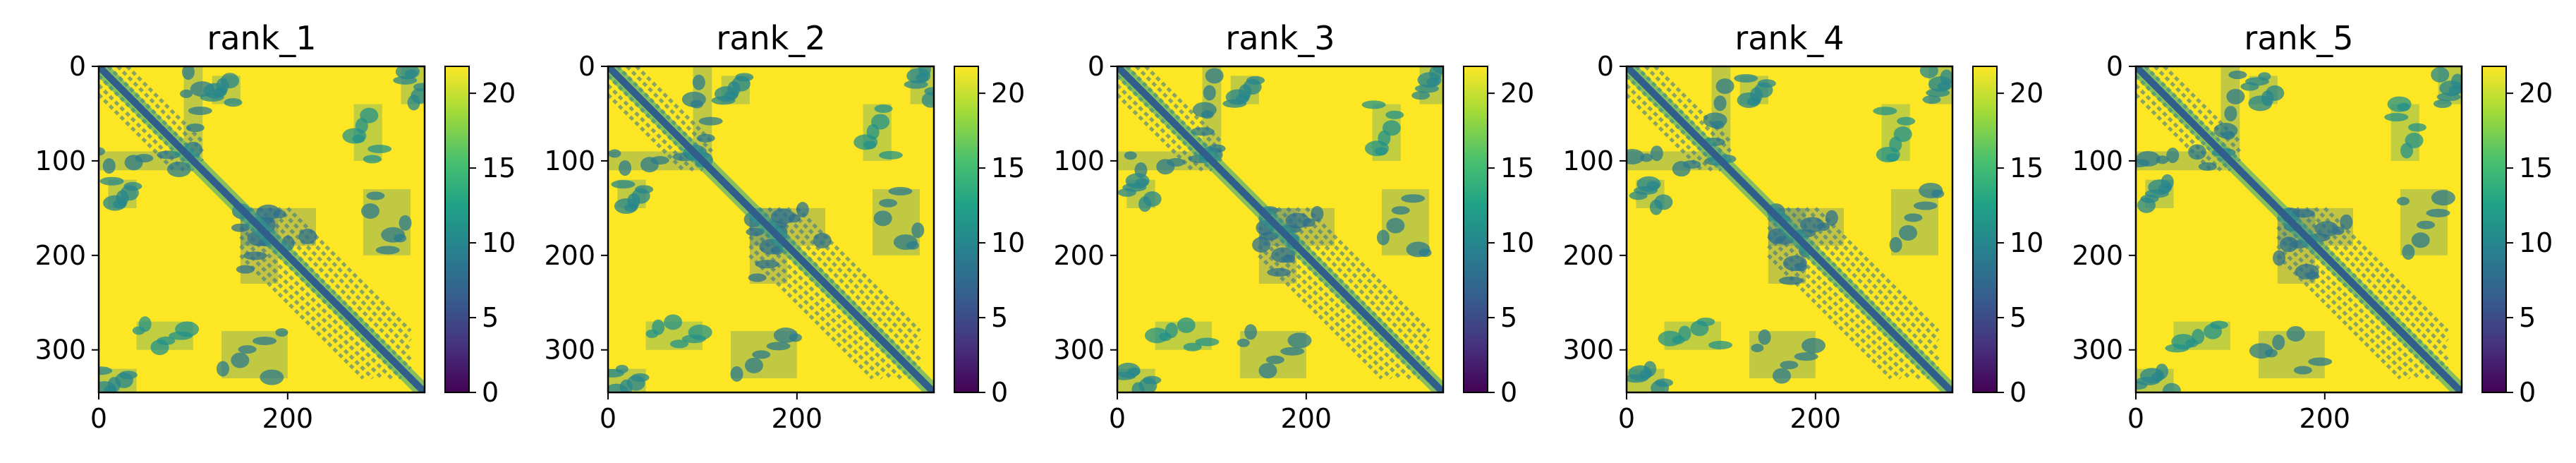  Describe the element at coordinates (1789, 38) in the screenshot. I see `panel-title: rank_4` at that location.